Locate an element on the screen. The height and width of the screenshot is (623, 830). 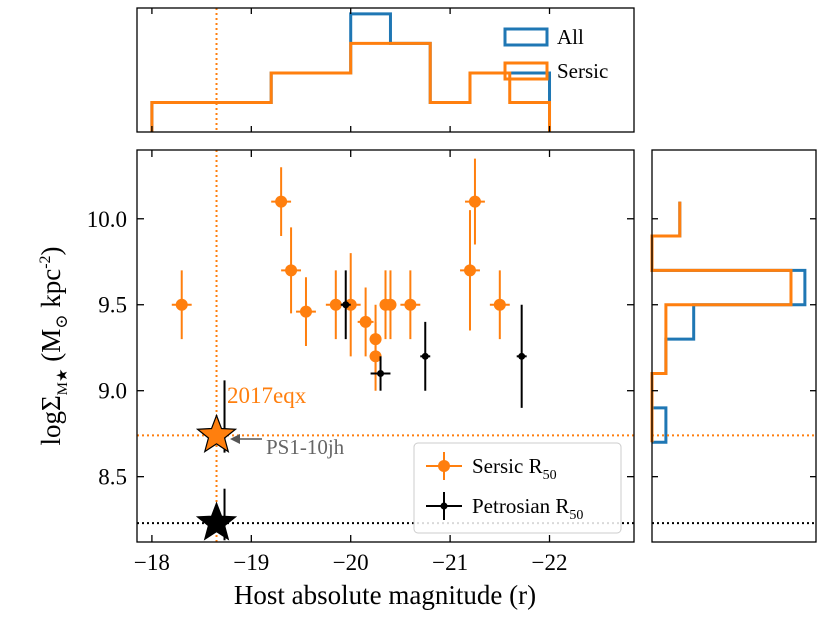
ps1-10jh-arrow is located at coordinates (246, 439).